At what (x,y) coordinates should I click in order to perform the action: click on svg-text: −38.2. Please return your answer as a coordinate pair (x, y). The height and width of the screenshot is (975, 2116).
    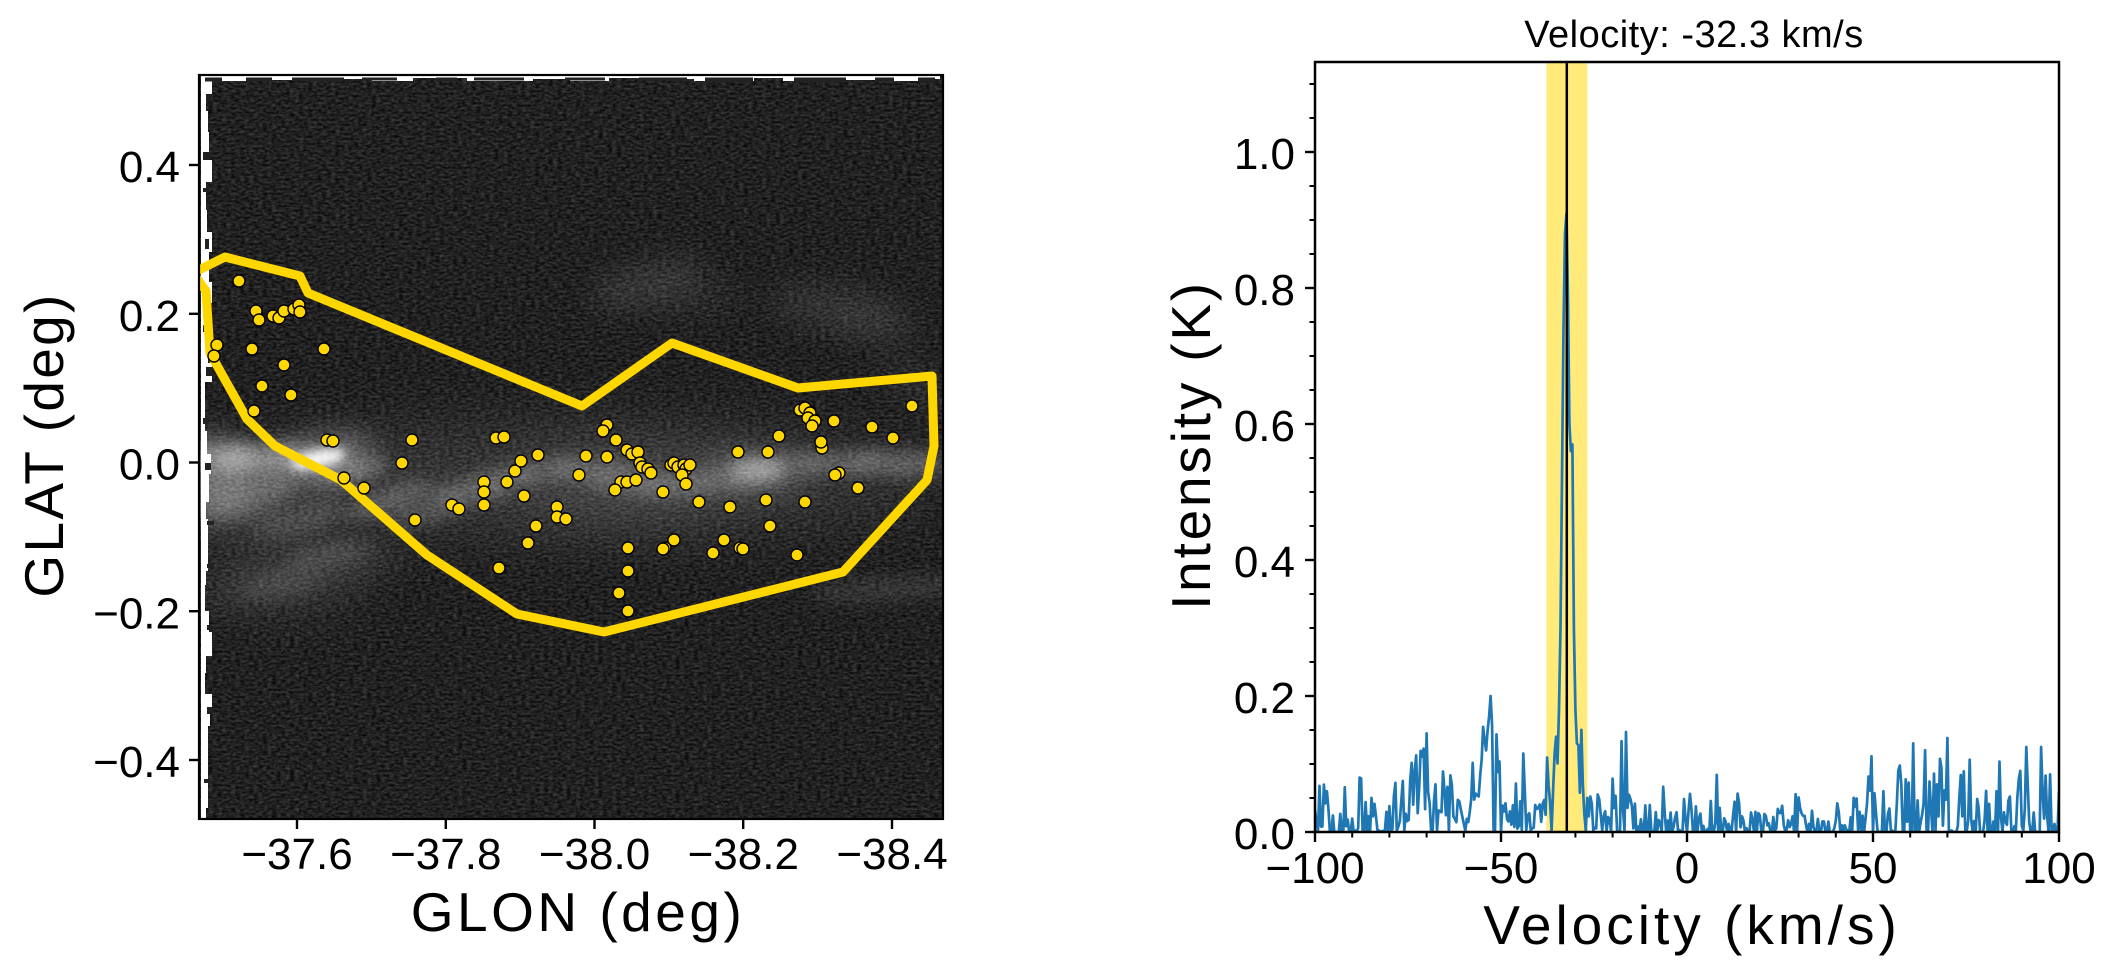
    Looking at the image, I should click on (743, 854).